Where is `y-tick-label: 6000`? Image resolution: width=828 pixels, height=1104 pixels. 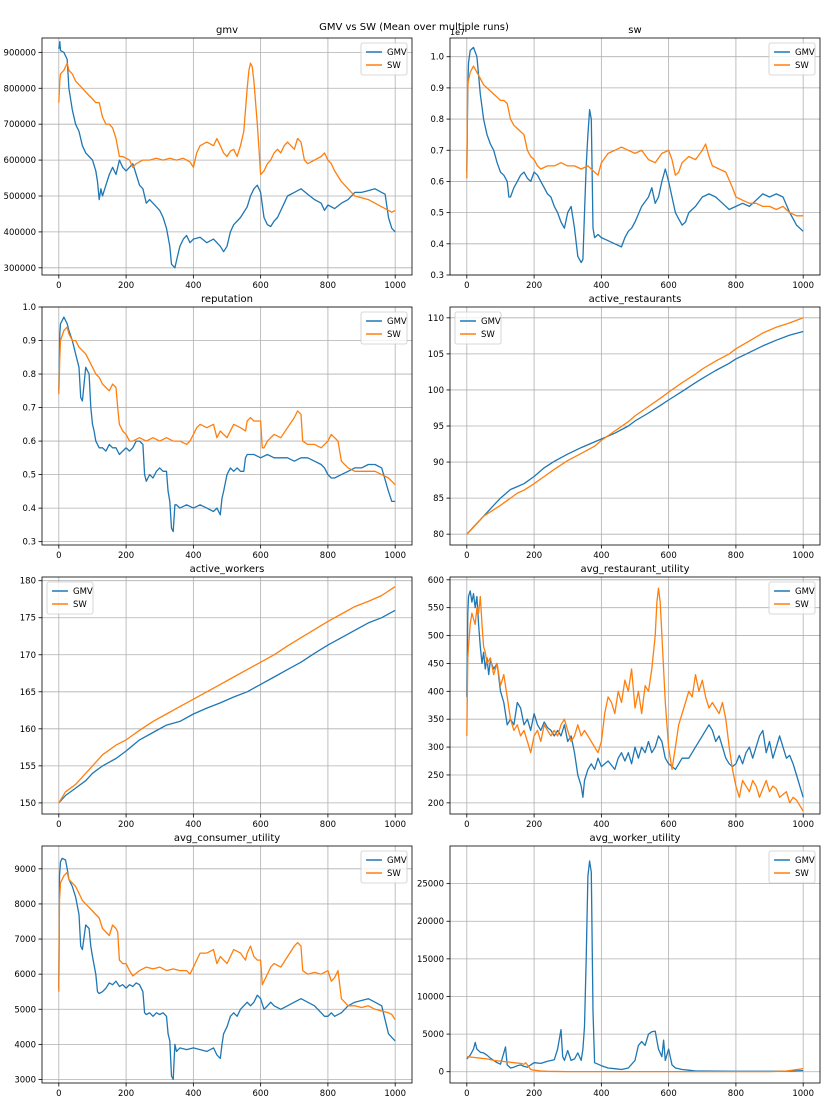
y-tick-label: 6000 is located at coordinates (25, 975).